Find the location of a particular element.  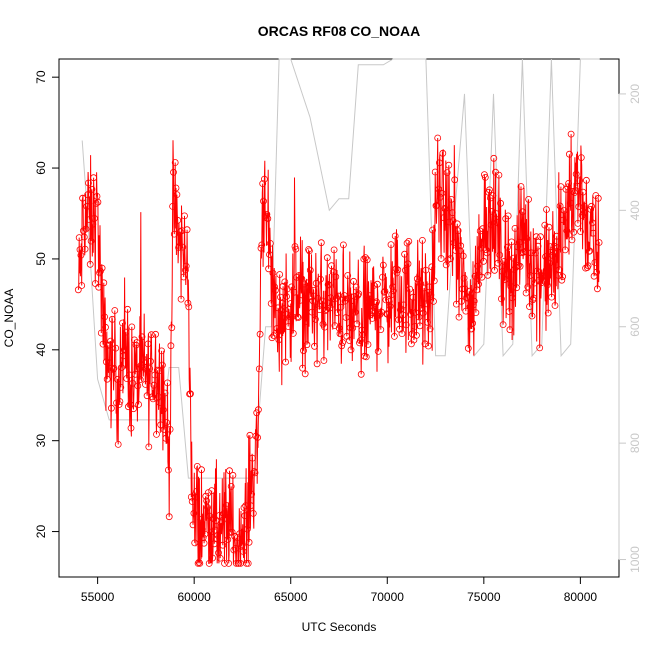

x-tick-label: 75000 is located at coordinates (484, 597).